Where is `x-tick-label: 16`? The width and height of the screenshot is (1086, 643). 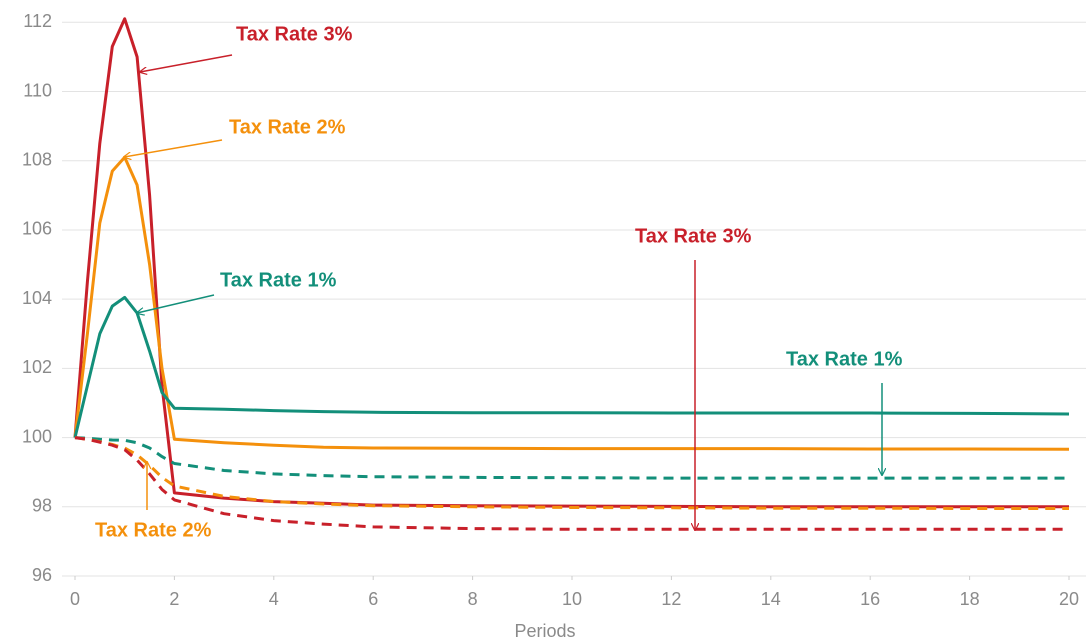
x-tick-label: 16 is located at coordinates (870, 599).